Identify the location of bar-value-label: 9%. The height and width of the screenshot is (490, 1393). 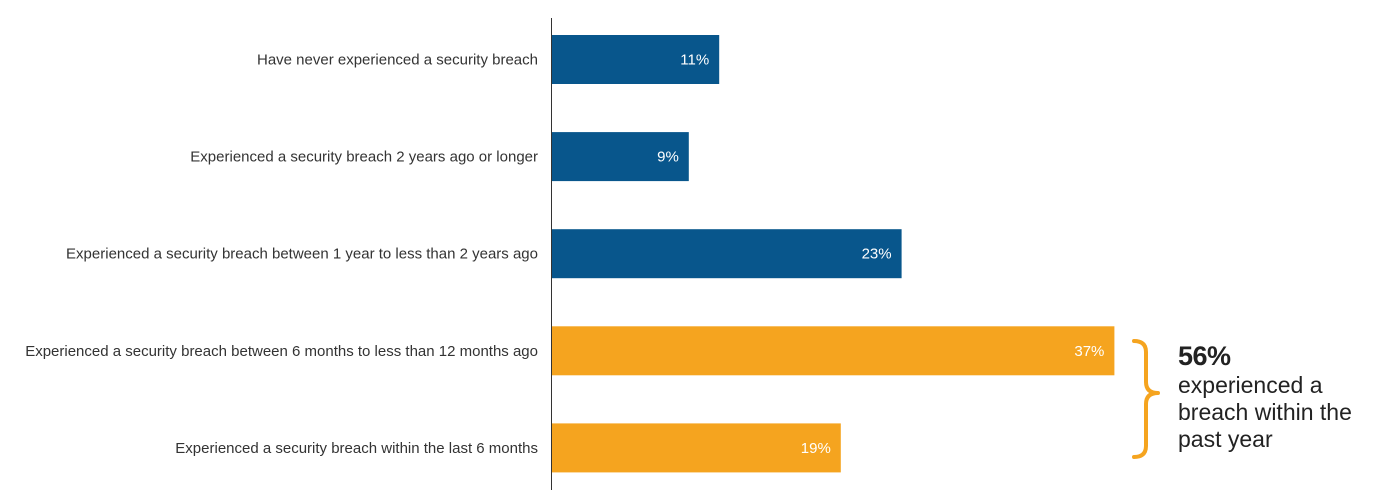
(668, 157).